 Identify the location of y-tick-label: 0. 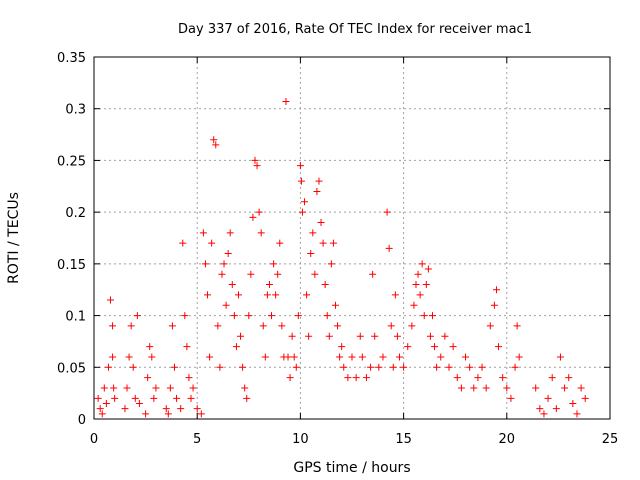
(82, 420).